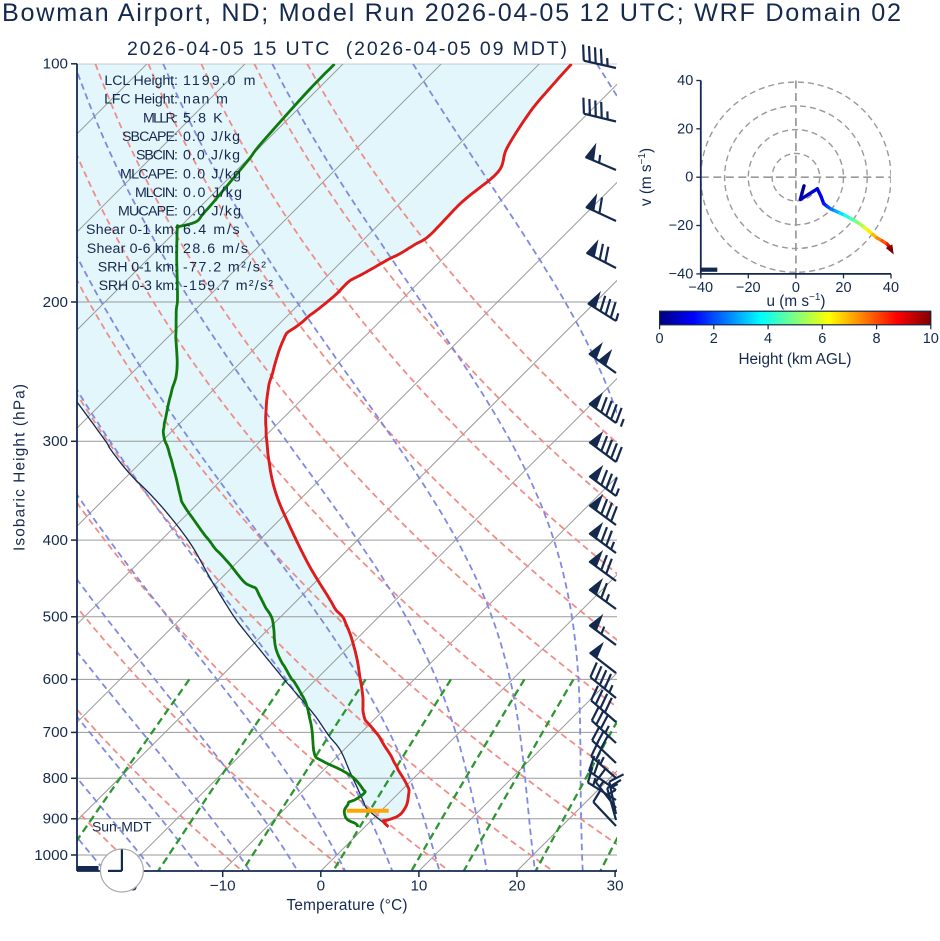 Image resolution: width=940 pixels, height=941 pixels. What do you see at coordinates (122, 827) in the screenshot?
I see `svg-text: Sun-MDT` at bounding box center [122, 827].